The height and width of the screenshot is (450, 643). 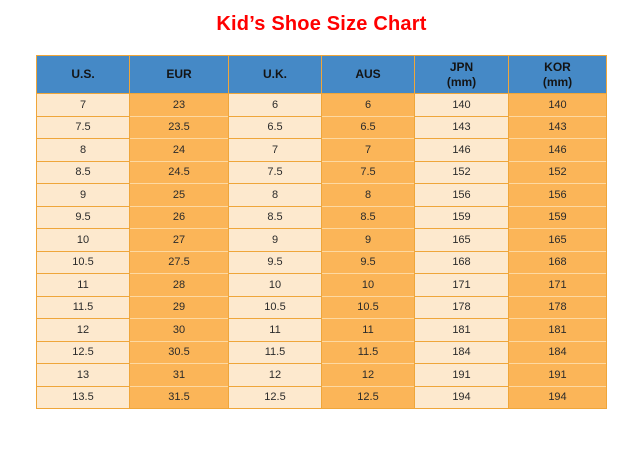 I want to click on table-cell: 13, so click(x=83, y=374).